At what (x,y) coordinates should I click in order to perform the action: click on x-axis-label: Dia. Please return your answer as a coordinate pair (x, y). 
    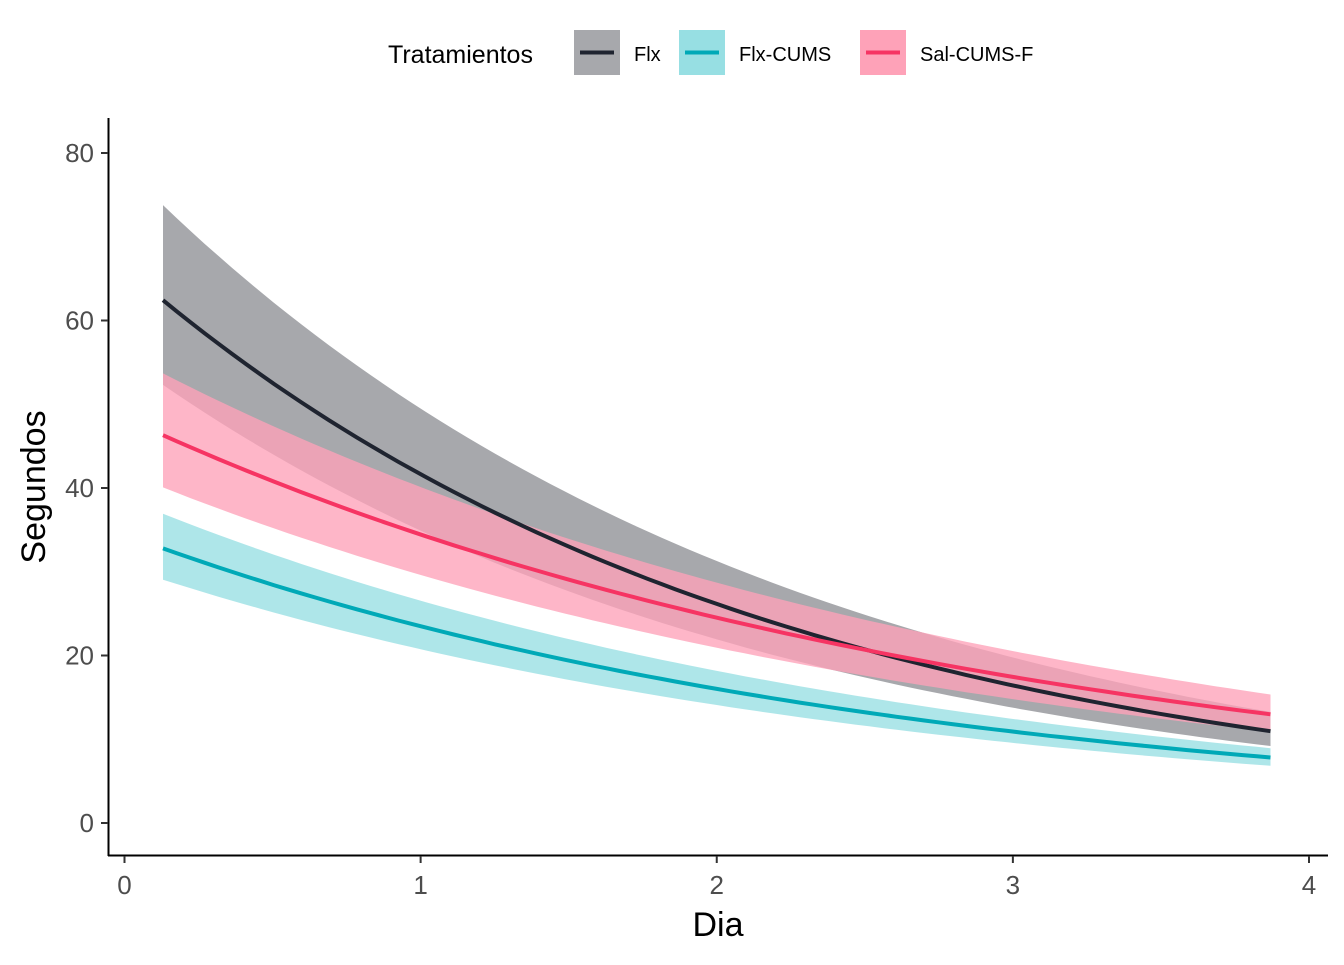
    Looking at the image, I should click on (717, 925).